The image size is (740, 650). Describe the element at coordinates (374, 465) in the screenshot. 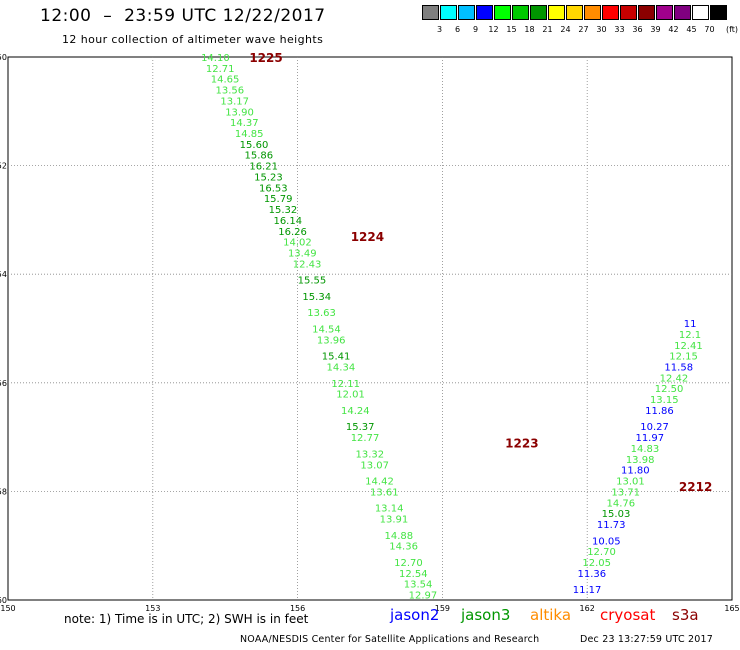

I see `data-point-label: 13.07` at that location.